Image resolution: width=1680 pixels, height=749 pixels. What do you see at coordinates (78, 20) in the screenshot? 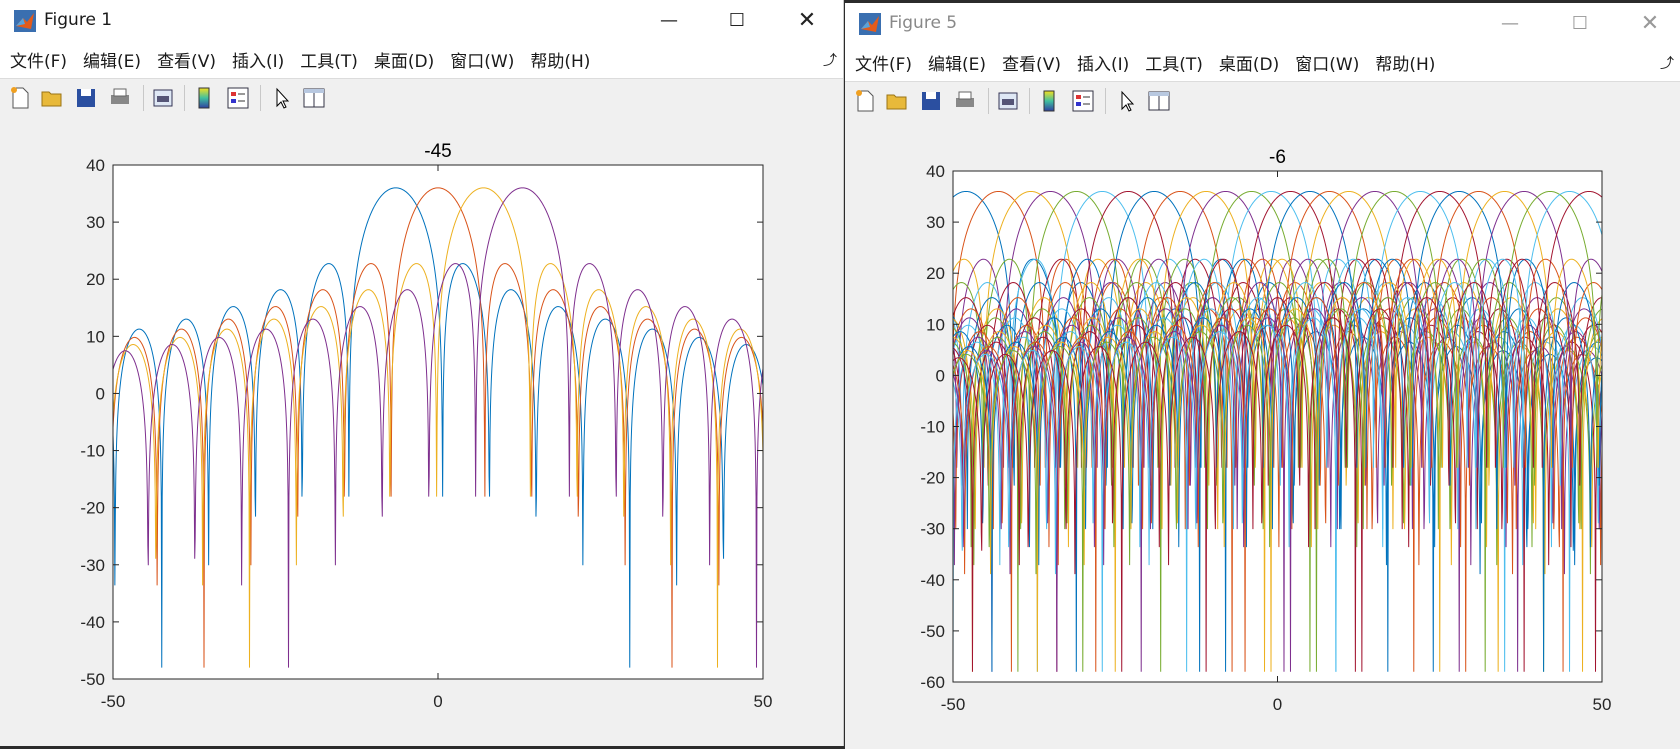
I see `window-title: Figure 1` at bounding box center [78, 20].